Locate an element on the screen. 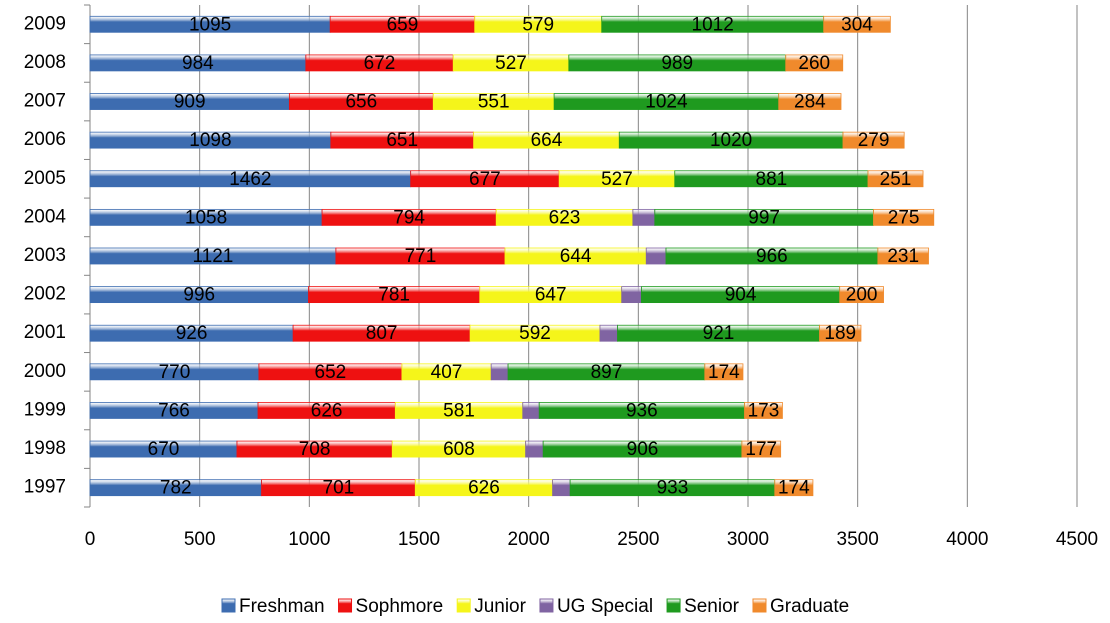  data-label: 966 is located at coordinates (772, 256).